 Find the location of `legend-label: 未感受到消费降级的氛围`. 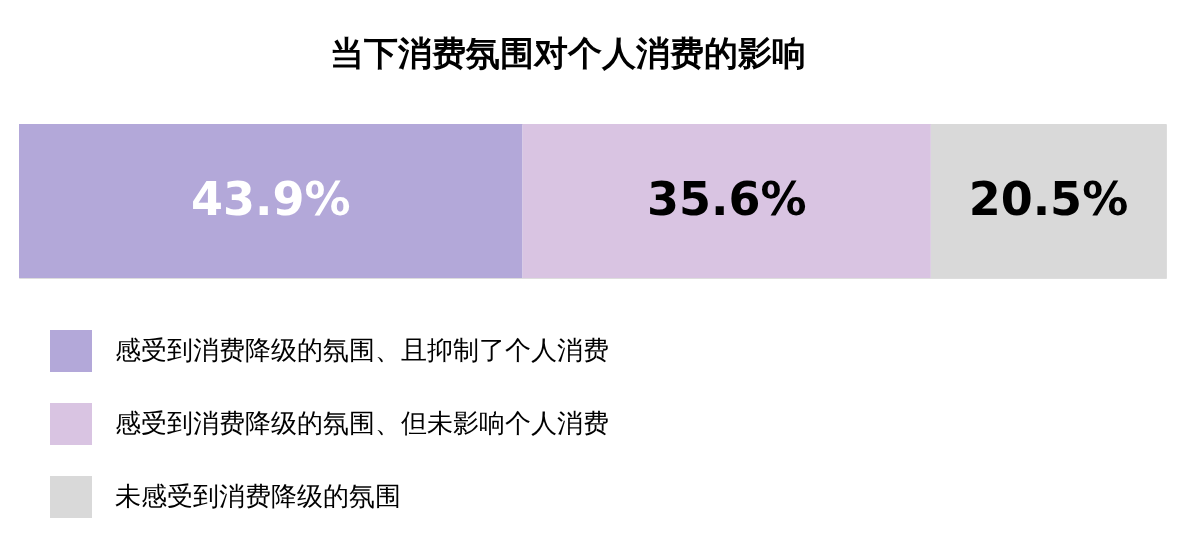

legend-label: 未感受到消费降级的氛围 is located at coordinates (258, 496).